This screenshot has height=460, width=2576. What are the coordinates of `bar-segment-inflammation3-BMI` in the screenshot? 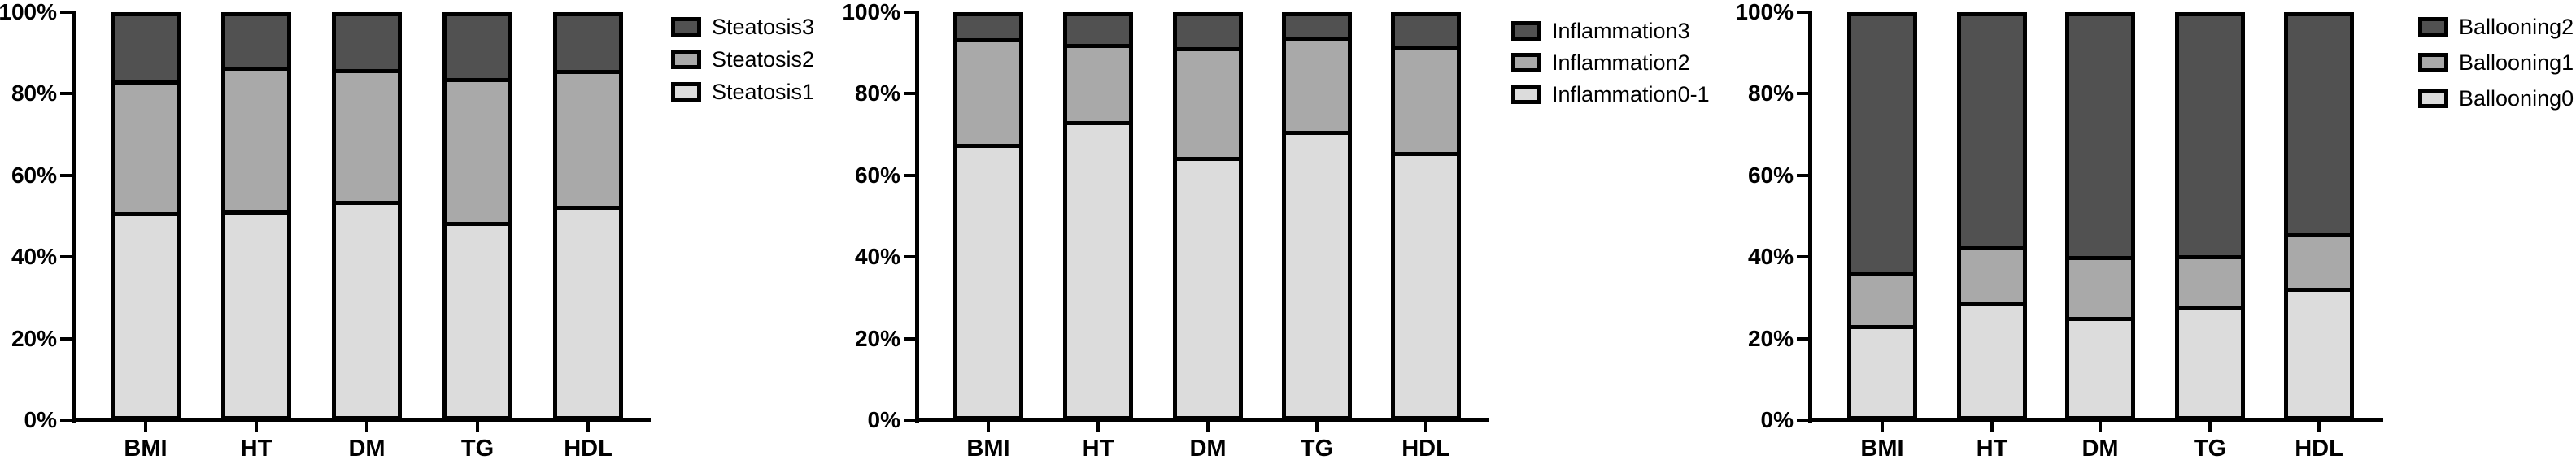 It's located at (988, 29).